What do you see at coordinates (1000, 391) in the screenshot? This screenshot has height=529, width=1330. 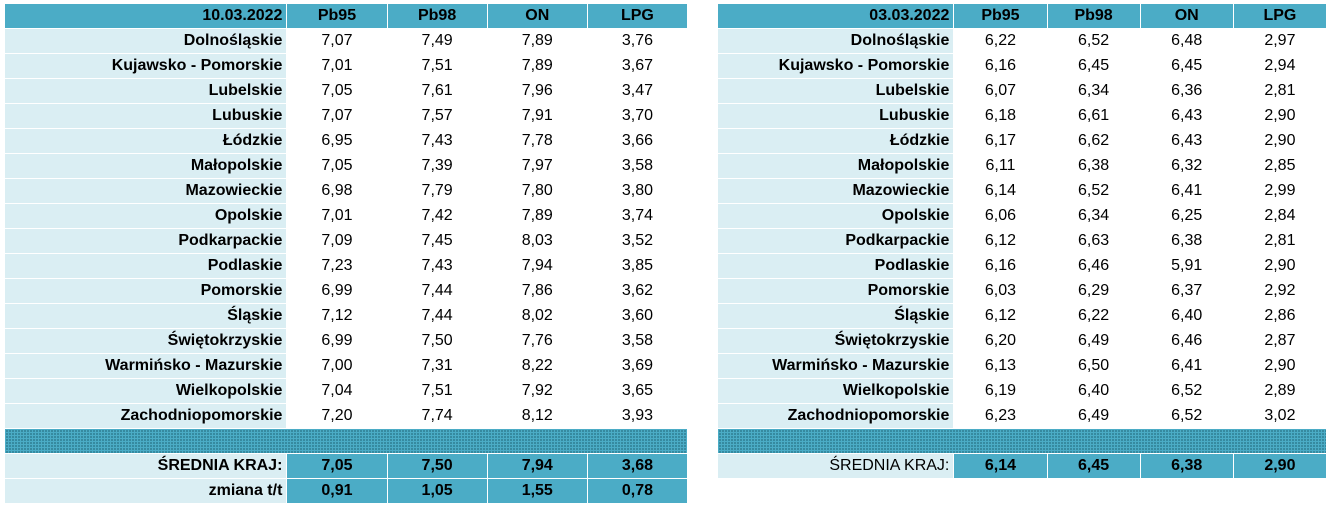 I see `price-cell: 6,19` at bounding box center [1000, 391].